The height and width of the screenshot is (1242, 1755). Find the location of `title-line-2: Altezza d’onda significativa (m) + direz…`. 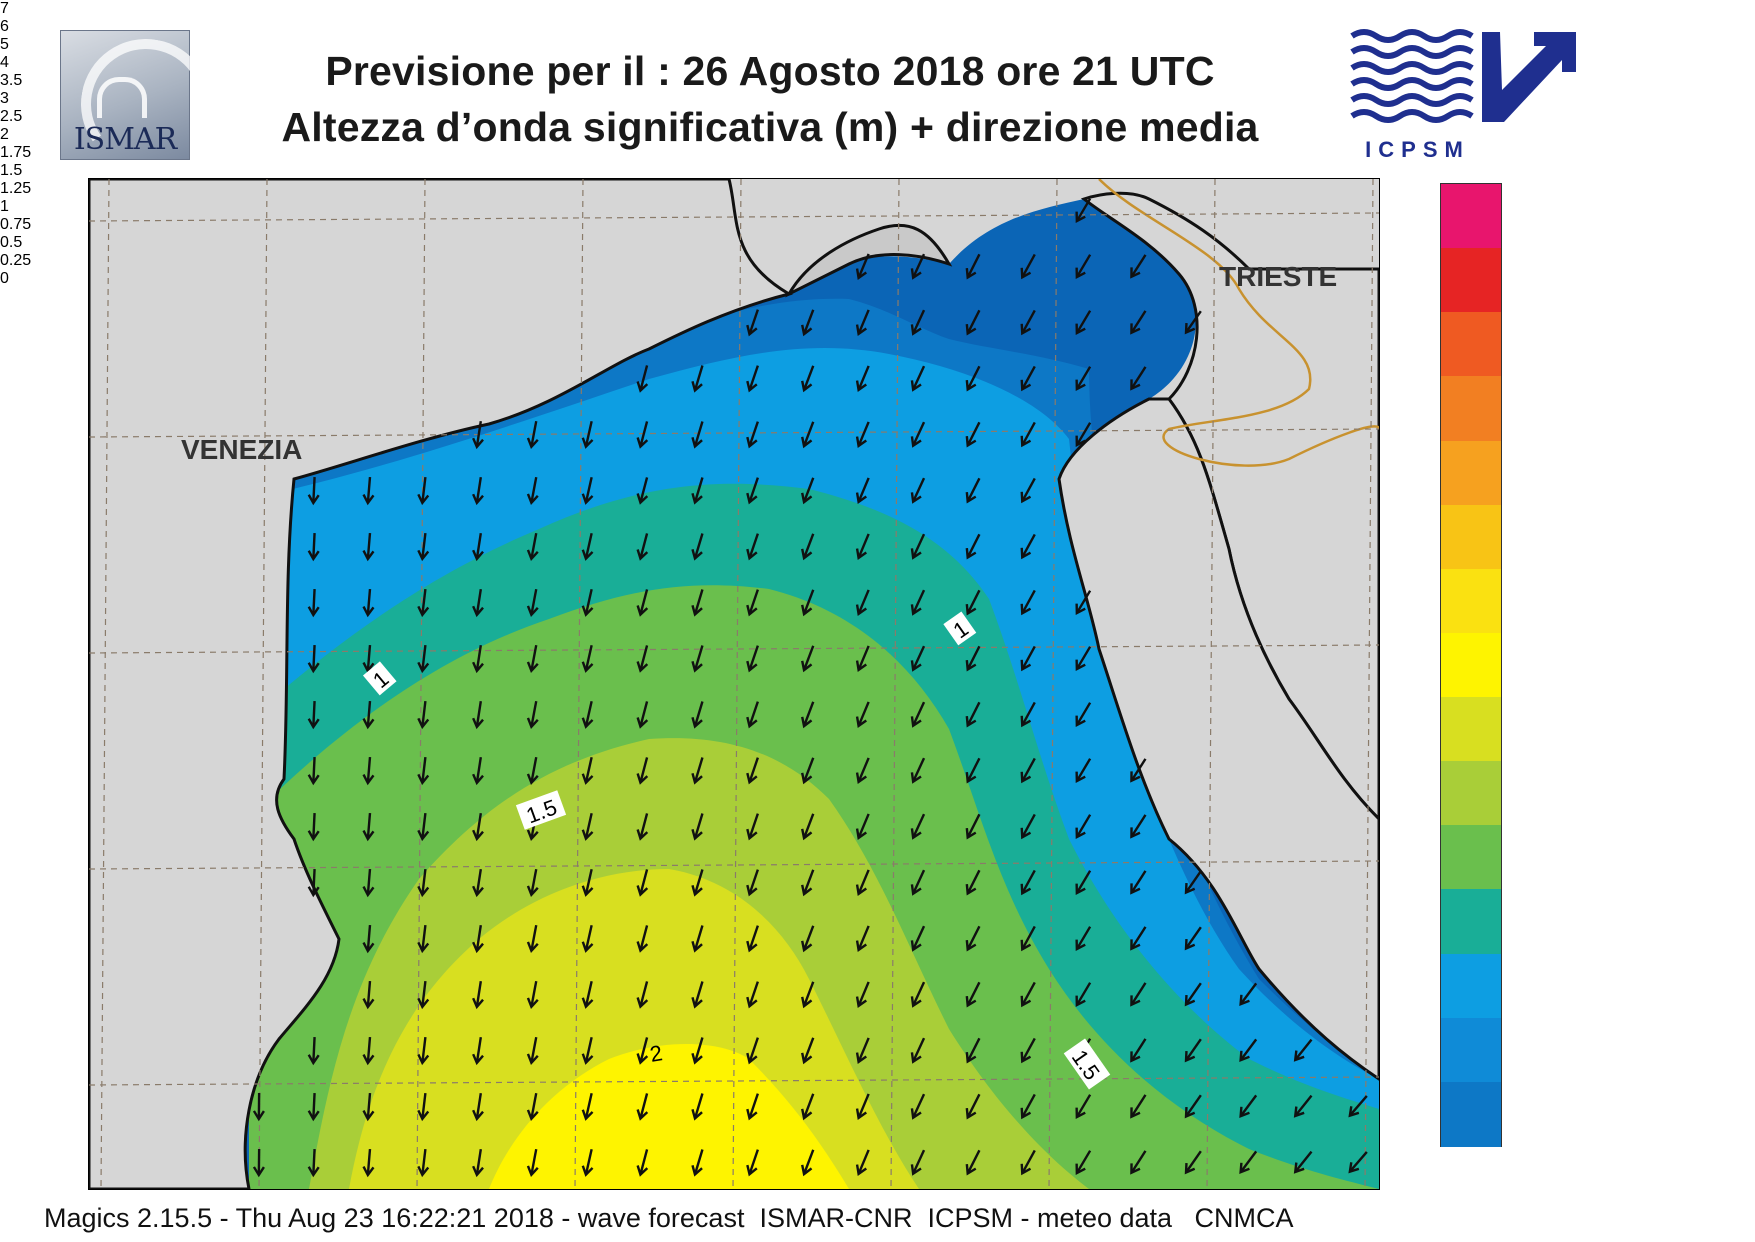

title-line-2: Altezza d’onda significativa (m) + direz… is located at coordinates (770, 127).